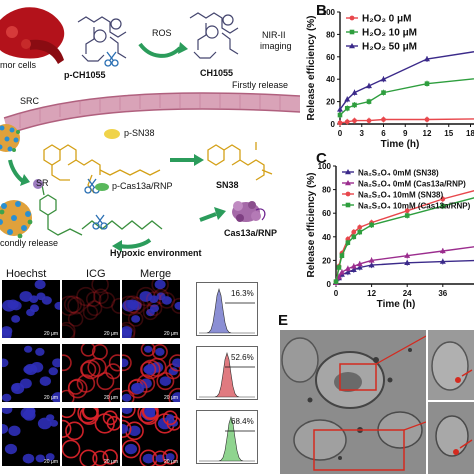 The image size is (474, 474). Describe the element at coordinates (321, 158) in the screenshot. I see `panel-letter-c: C` at that location.